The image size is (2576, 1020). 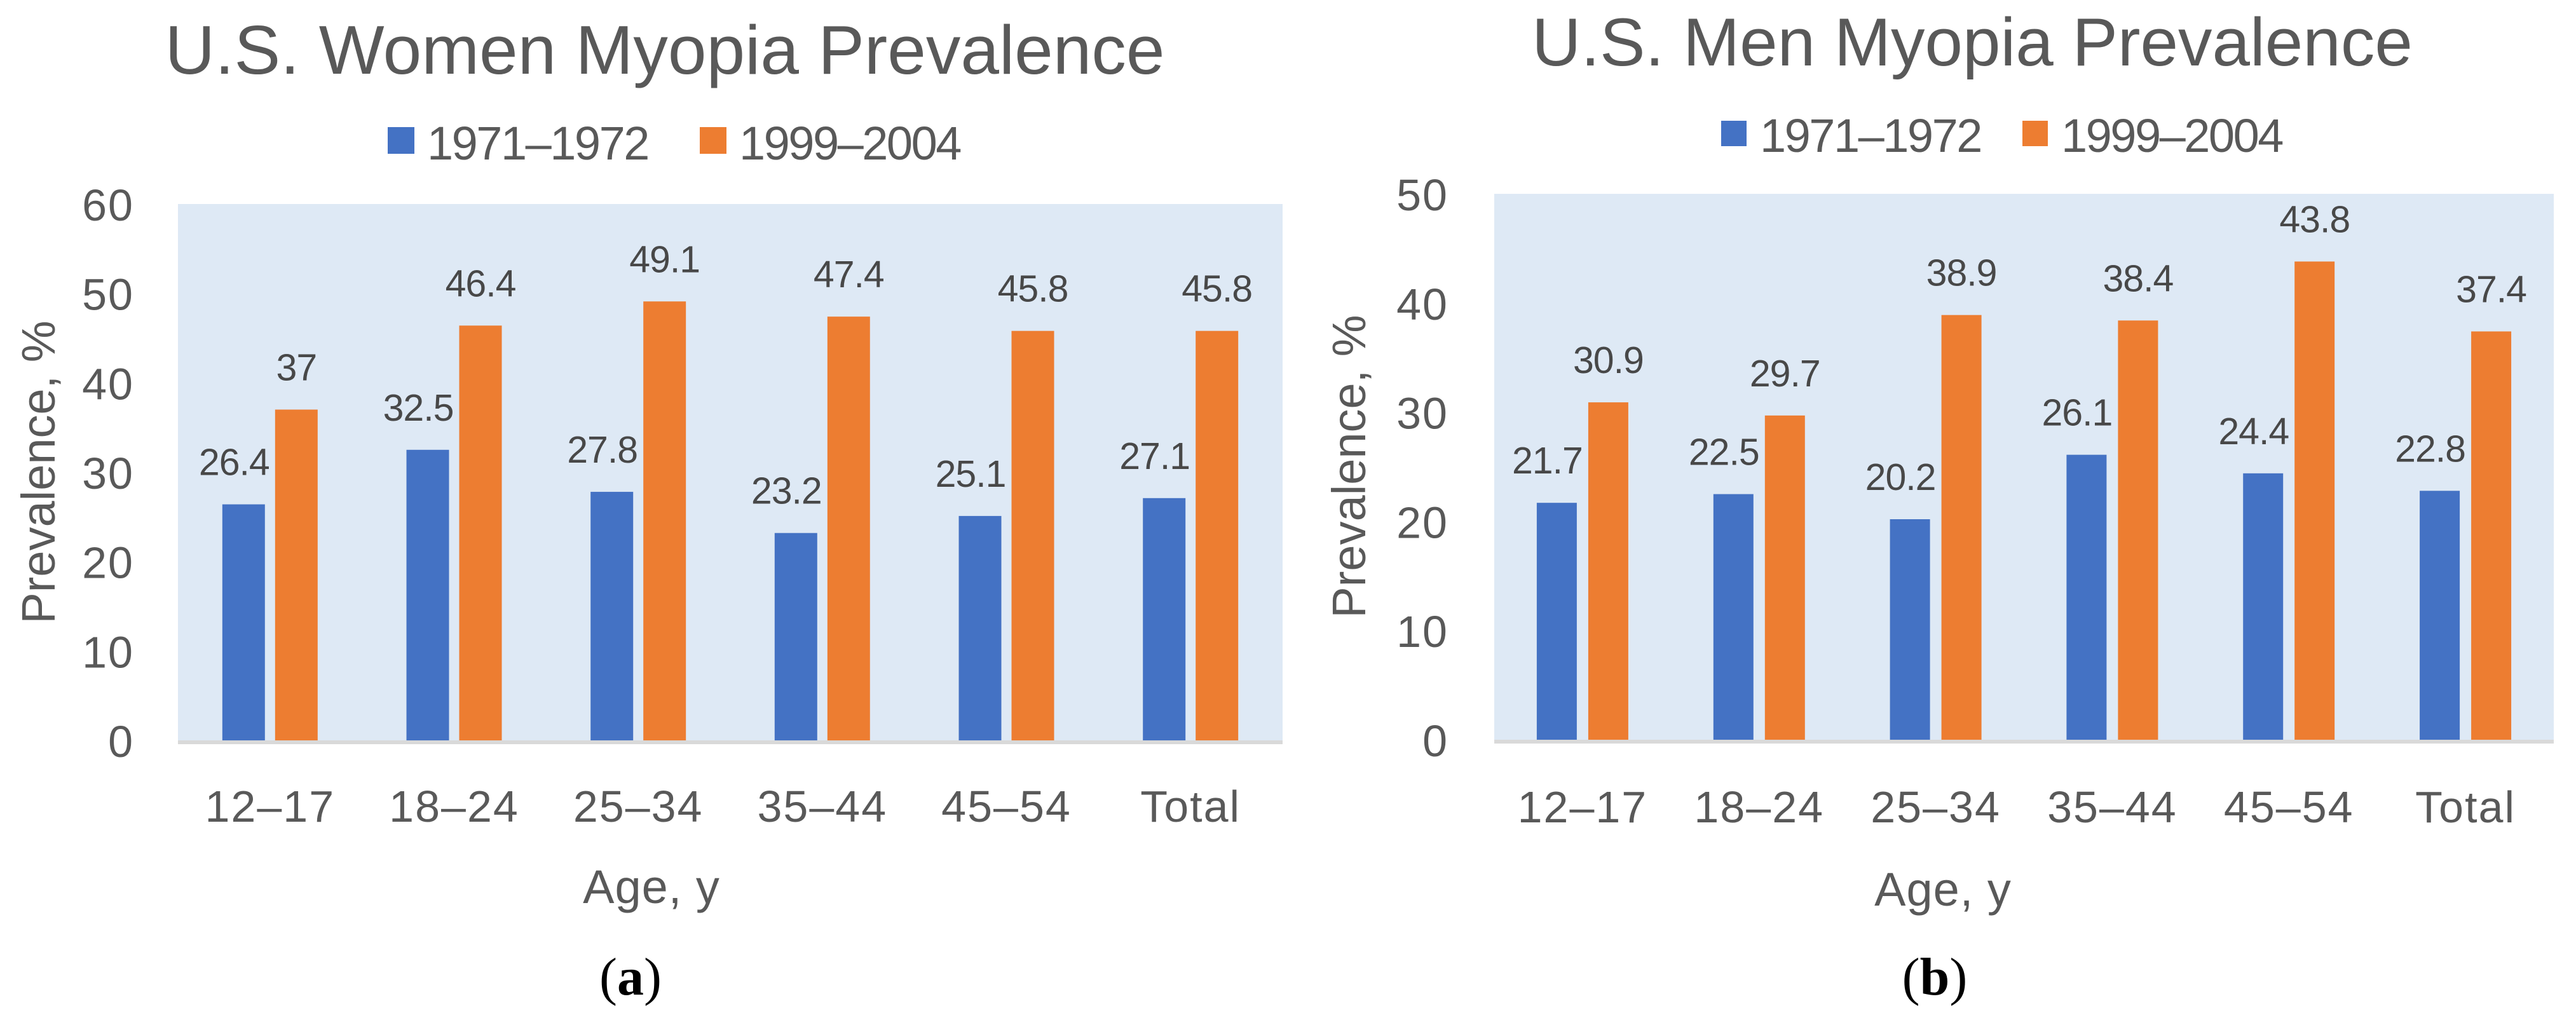 I want to click on svg-text: U.S. Women Myopia Prevalence, so click(x=664, y=50).